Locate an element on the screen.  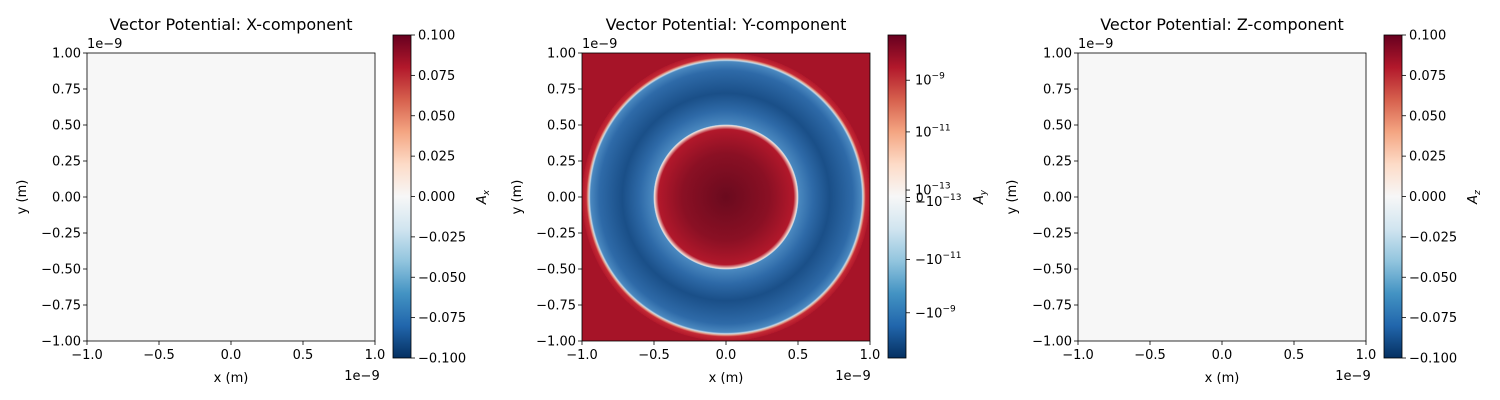
colorbar-tick-label: 0 is located at coordinates (920, 197).